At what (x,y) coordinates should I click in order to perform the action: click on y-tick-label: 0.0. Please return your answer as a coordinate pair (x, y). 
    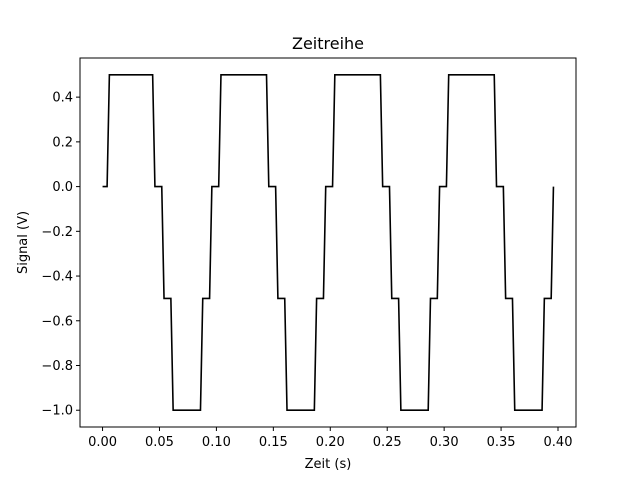
    Looking at the image, I should click on (62, 187).